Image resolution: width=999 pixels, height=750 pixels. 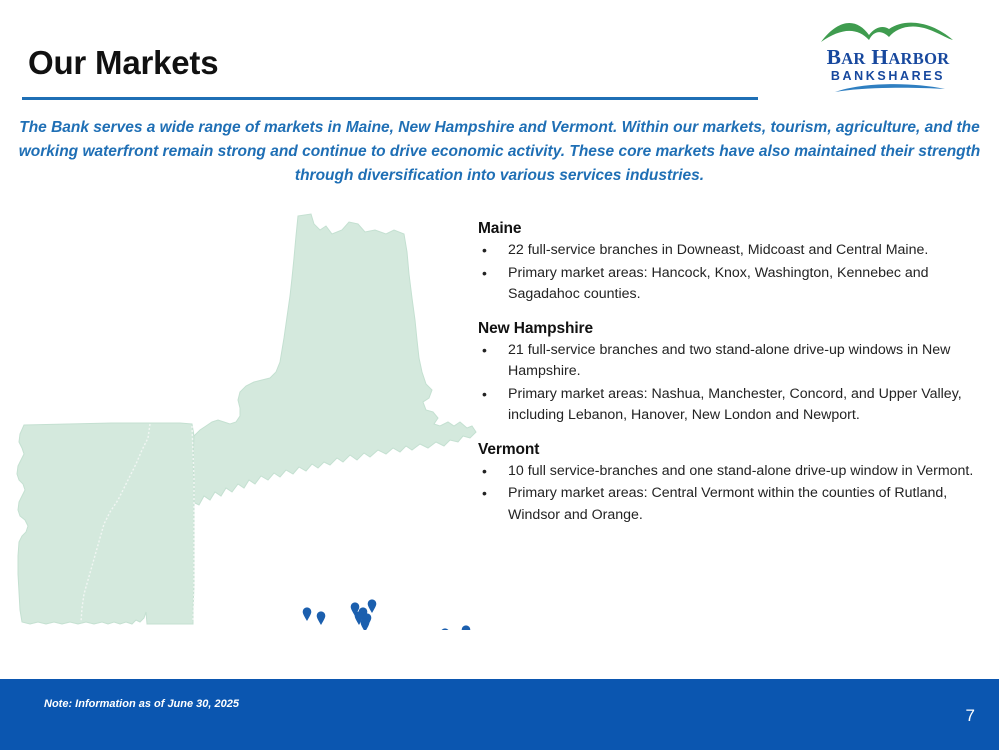 What do you see at coordinates (123, 62) in the screenshot?
I see `page-title: Our Markets` at bounding box center [123, 62].